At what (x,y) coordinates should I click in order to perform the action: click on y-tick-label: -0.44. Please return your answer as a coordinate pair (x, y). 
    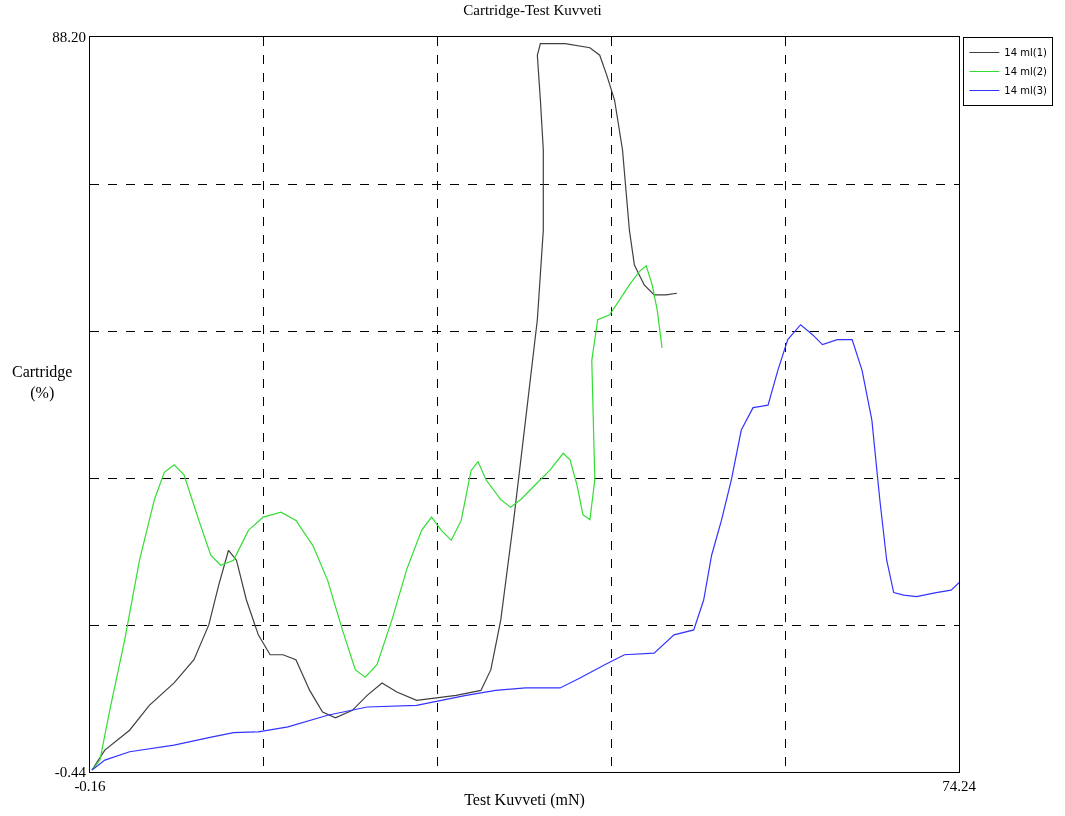
    Looking at the image, I should click on (70, 772).